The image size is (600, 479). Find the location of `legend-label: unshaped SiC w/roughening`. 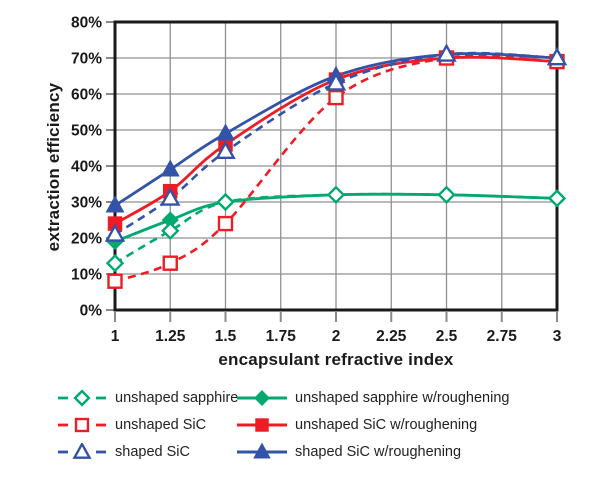

legend-label: unshaped SiC w/roughening is located at coordinates (386, 425).